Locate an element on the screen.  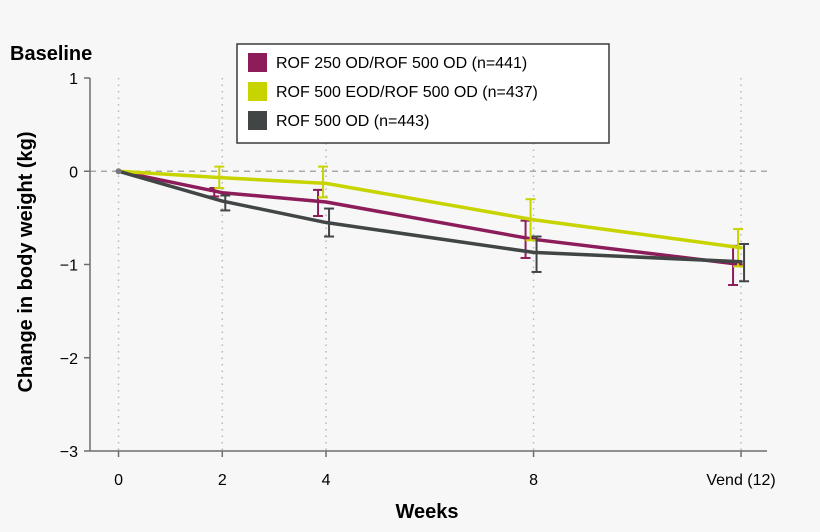
y-tick-label-2: −1 is located at coordinates (69, 266).